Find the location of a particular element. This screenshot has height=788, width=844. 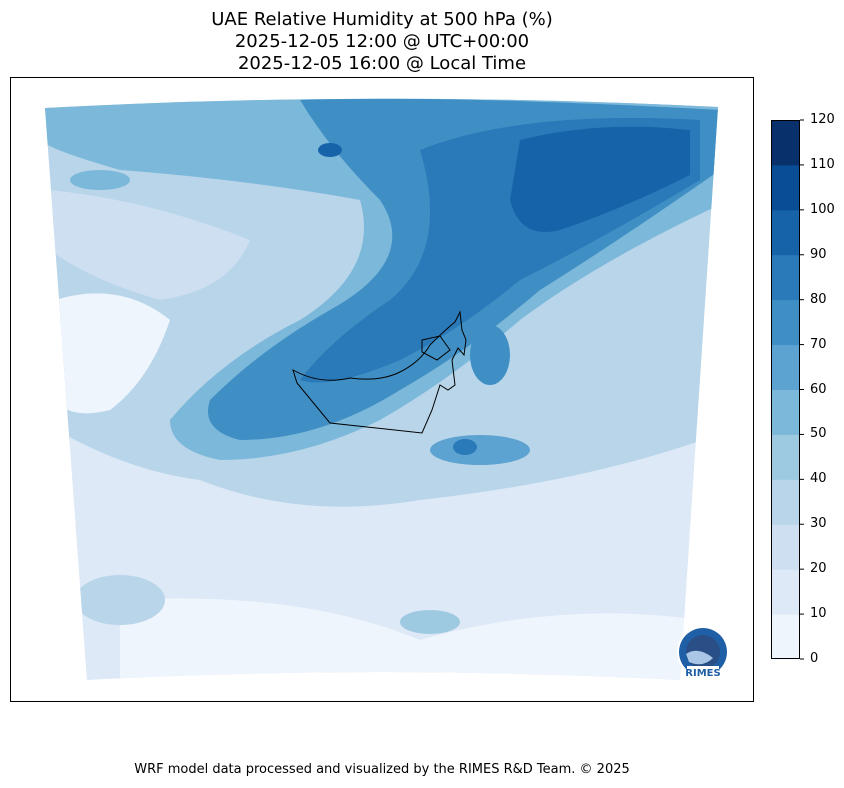

colorbar-tick-label: 70 is located at coordinates (818, 344).